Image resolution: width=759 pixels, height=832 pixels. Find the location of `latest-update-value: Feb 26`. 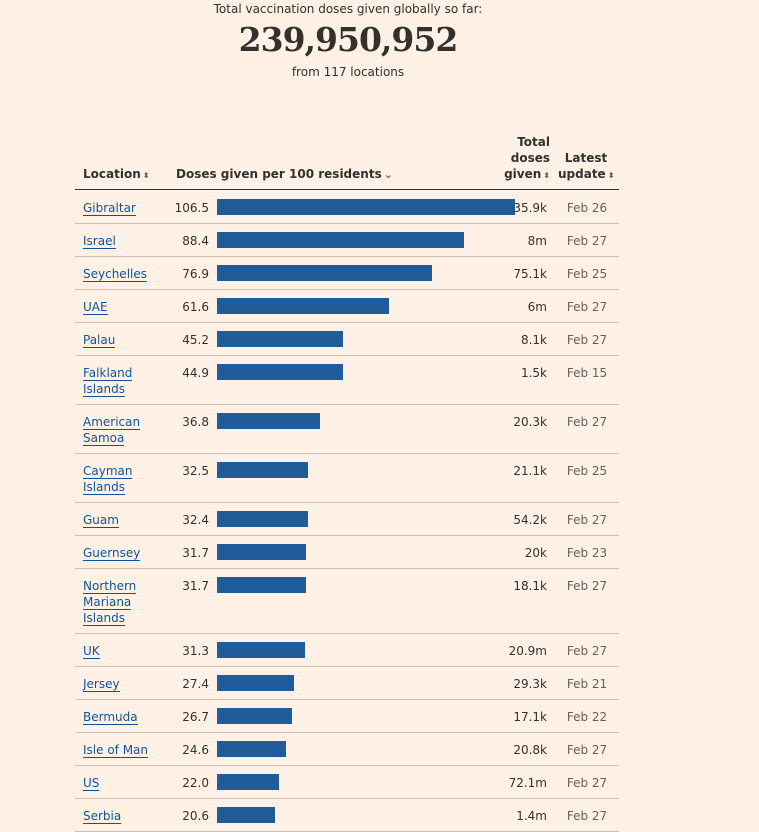

latest-update-value: Feb 26 is located at coordinates (587, 208).